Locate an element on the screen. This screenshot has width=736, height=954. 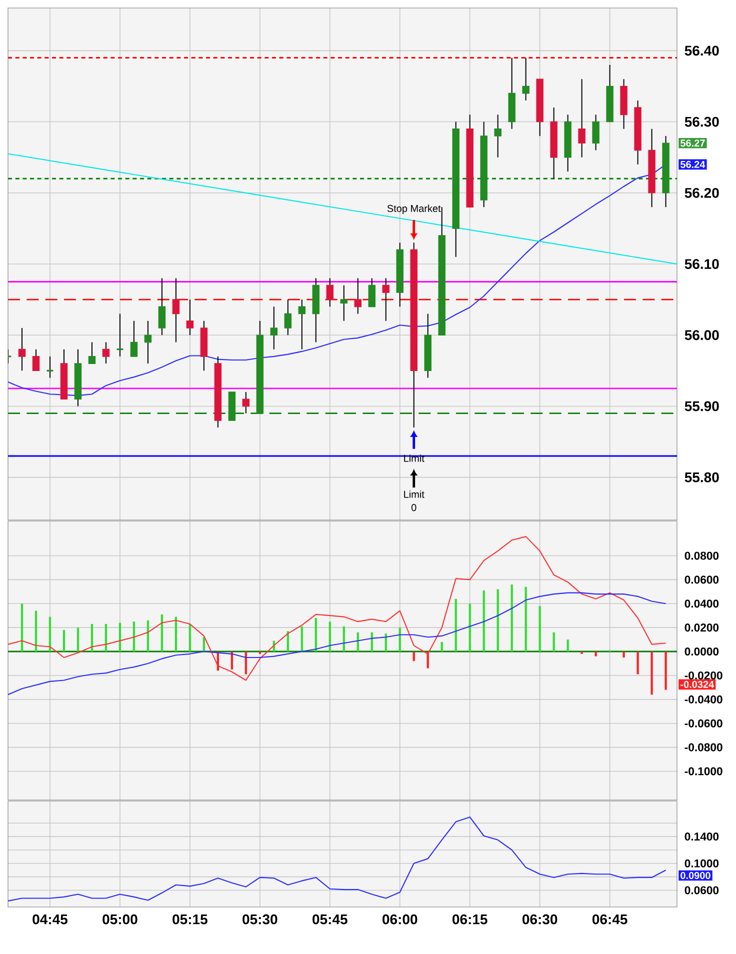
y-tick-label: -0.0200 is located at coordinates (703, 675).